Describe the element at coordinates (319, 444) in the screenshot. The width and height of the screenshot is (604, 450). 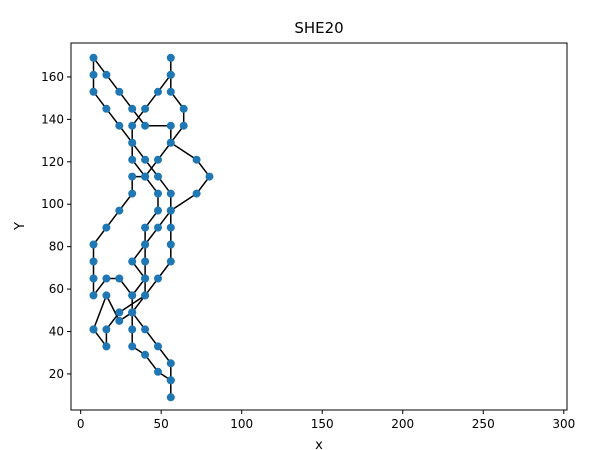
I see `x-axis-label: x` at that location.